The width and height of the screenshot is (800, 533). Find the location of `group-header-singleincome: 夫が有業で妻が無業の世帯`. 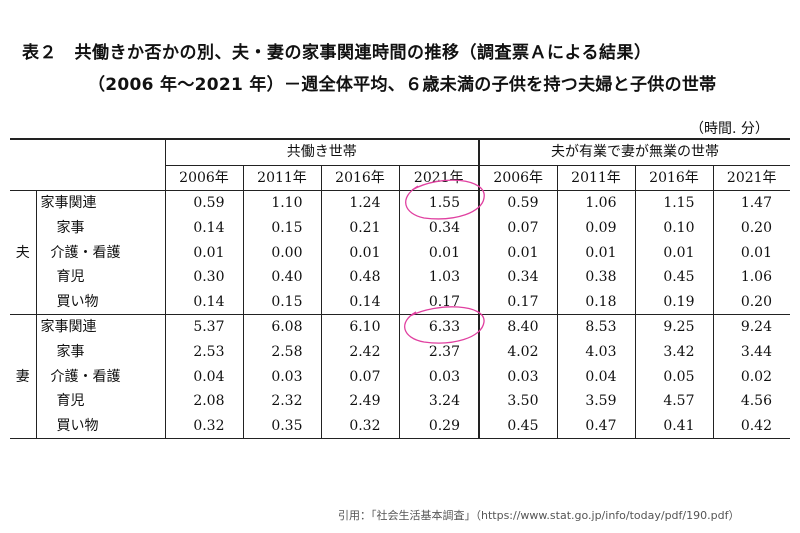

group-header-singleincome: 夫が有業で妻が無業の世帯 is located at coordinates (634, 151).